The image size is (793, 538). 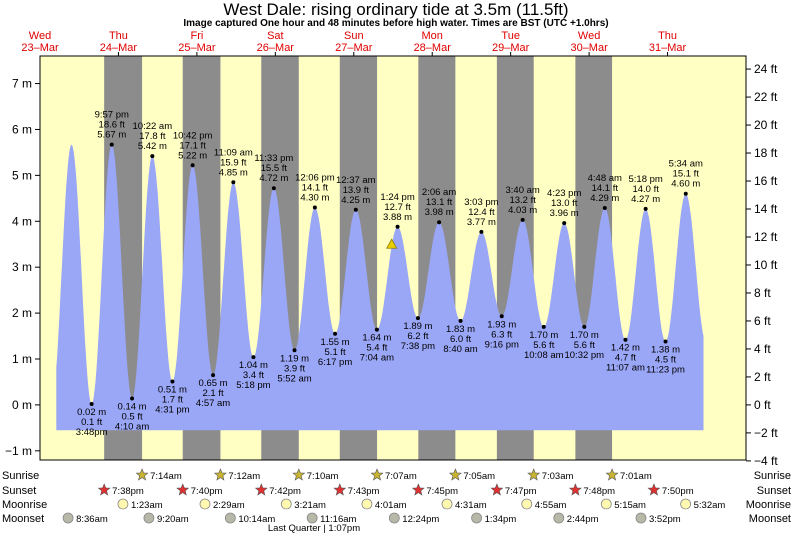 What do you see at coordinates (521, 491) in the screenshot?
I see `sunset-time: 7:47pm` at bounding box center [521, 491].